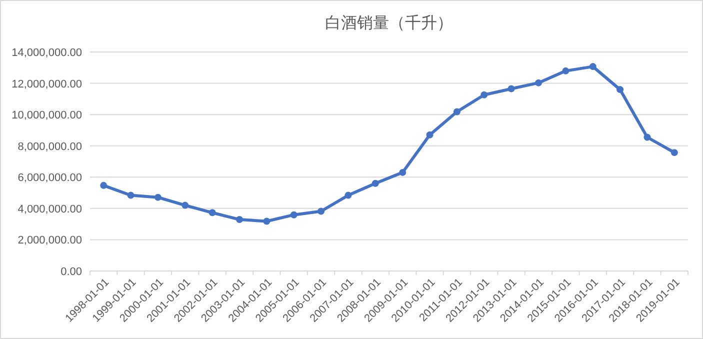  What do you see at coordinates (47, 116) in the screenshot?
I see `y-tick-label: 10,000,000.00` at bounding box center [47, 116].